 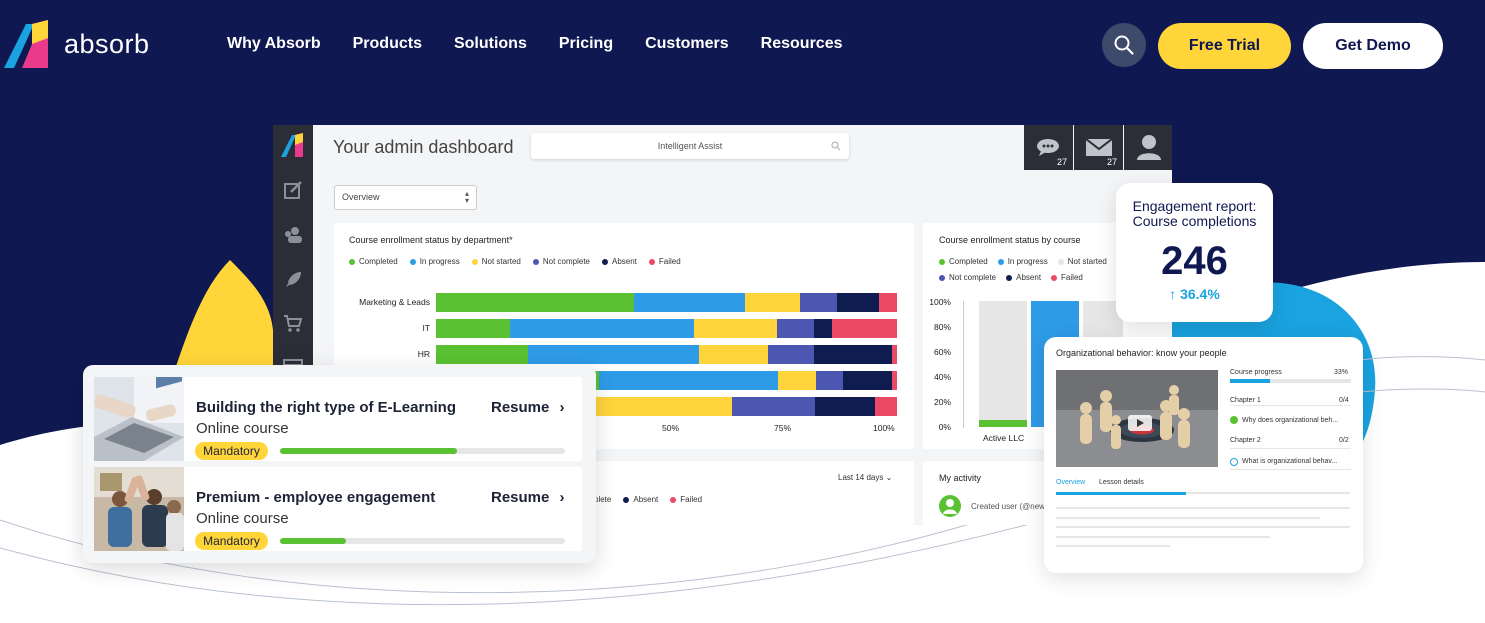 What do you see at coordinates (316, 497) in the screenshot?
I see `course-title: Premium - employee engagement` at bounding box center [316, 497].